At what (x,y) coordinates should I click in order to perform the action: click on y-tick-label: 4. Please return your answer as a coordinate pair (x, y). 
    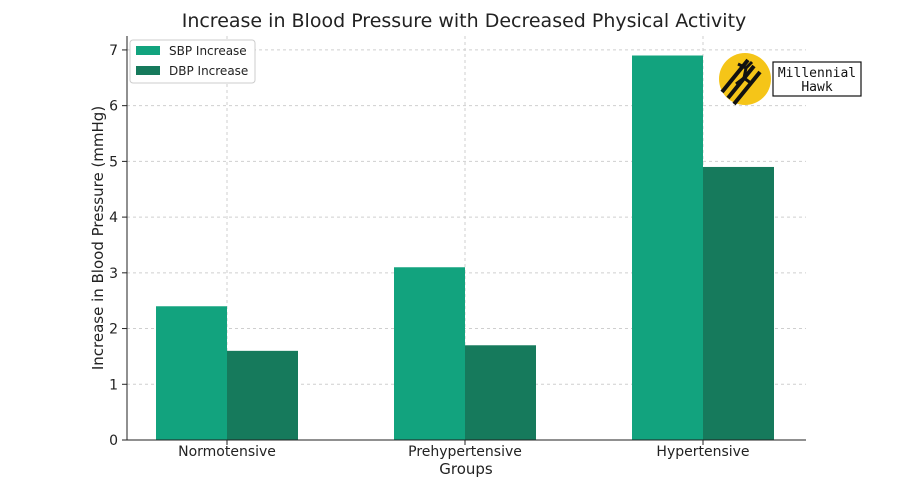
    Looking at the image, I should click on (113, 218).